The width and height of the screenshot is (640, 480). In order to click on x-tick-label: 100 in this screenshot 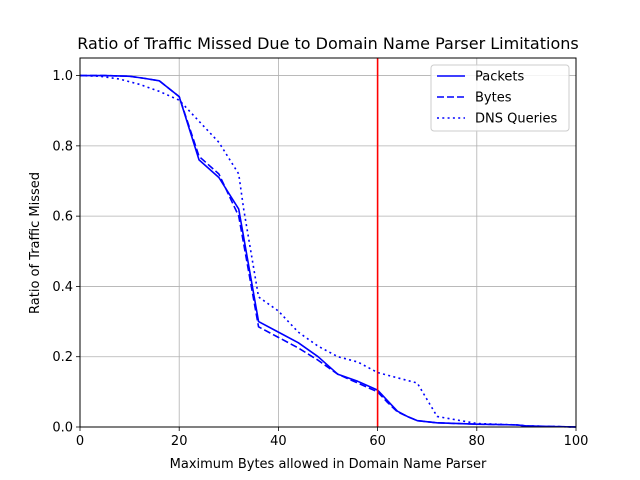, I will do `click(576, 441)`.